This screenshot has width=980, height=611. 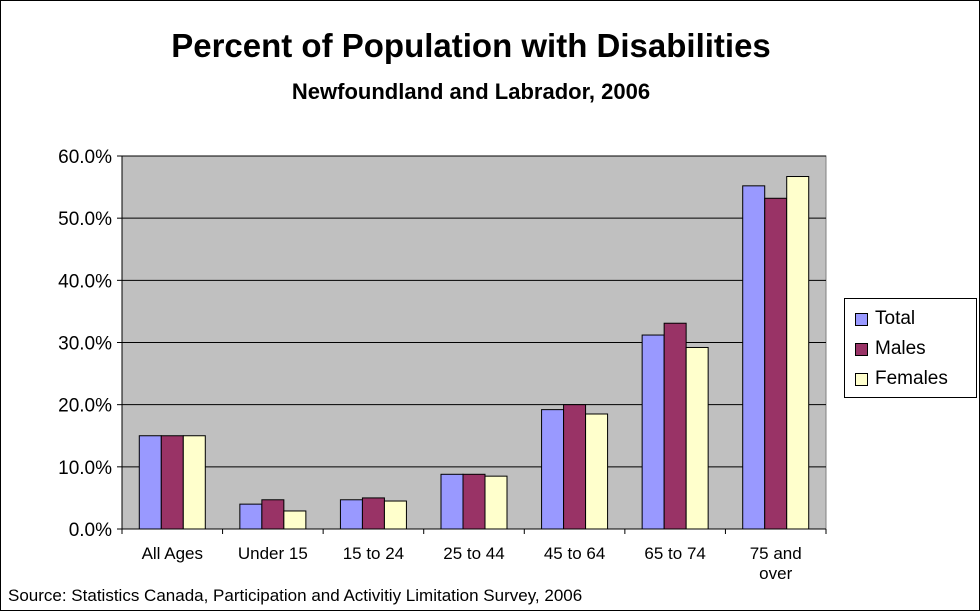 I want to click on x-tick-label-25-to-44: 25 to 44, so click(x=473, y=553).